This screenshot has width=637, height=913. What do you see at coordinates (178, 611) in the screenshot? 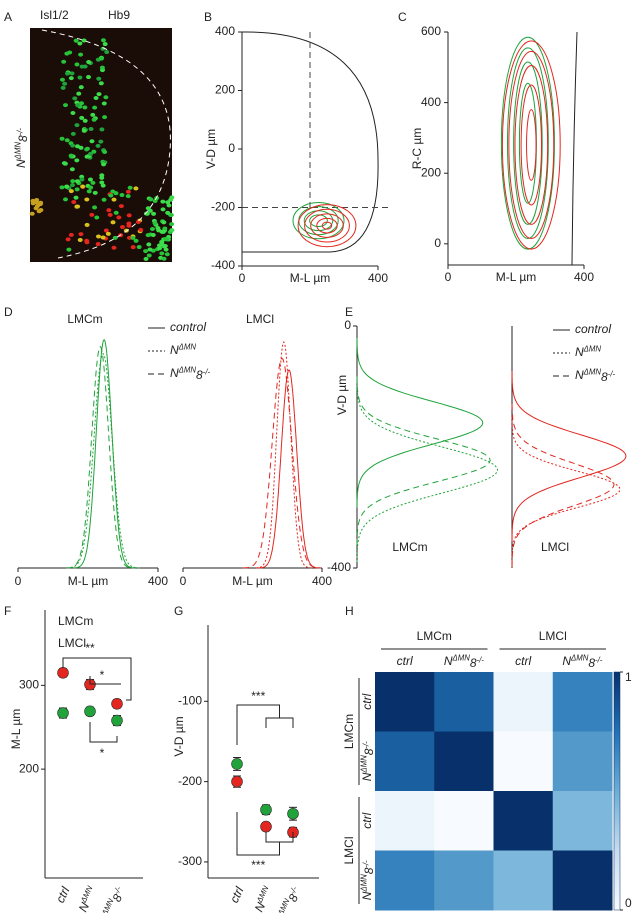
I see `panel-letter: G` at bounding box center [178, 611].